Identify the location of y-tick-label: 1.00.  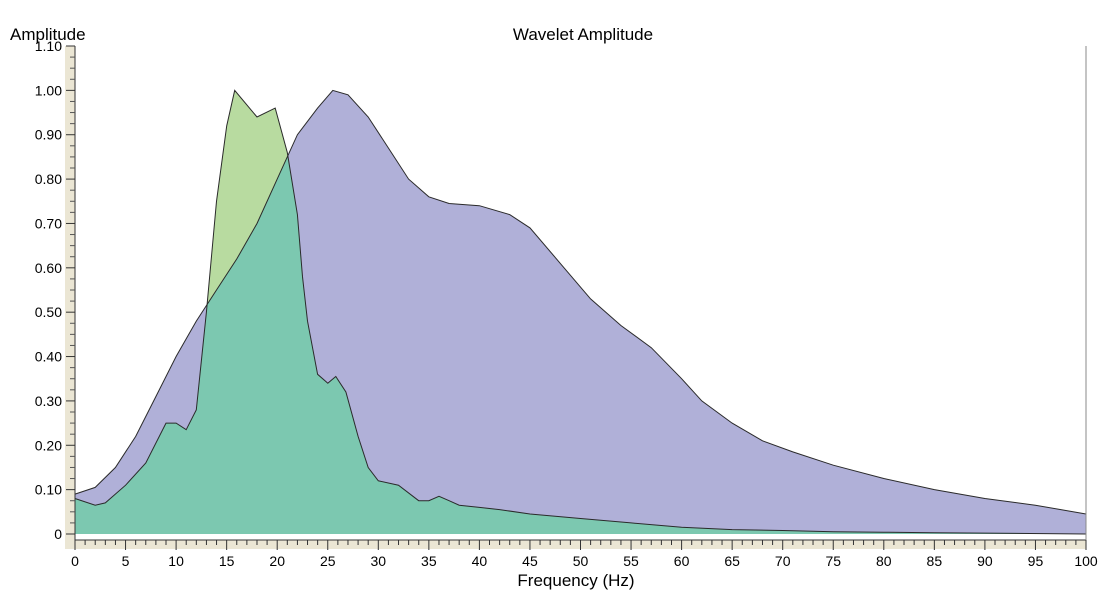
(48, 90).